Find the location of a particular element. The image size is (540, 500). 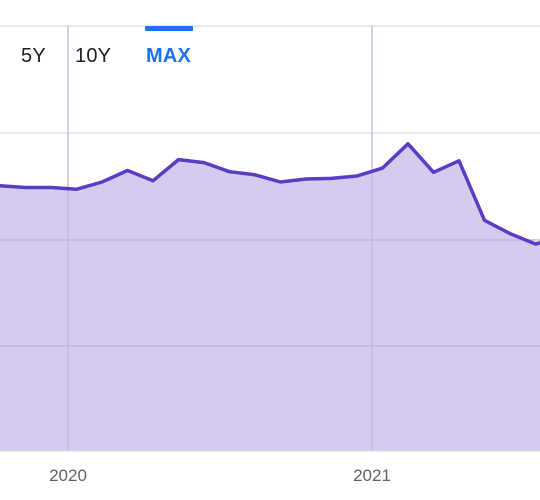

x-tick-label-2020: 2020 is located at coordinates (68, 475).